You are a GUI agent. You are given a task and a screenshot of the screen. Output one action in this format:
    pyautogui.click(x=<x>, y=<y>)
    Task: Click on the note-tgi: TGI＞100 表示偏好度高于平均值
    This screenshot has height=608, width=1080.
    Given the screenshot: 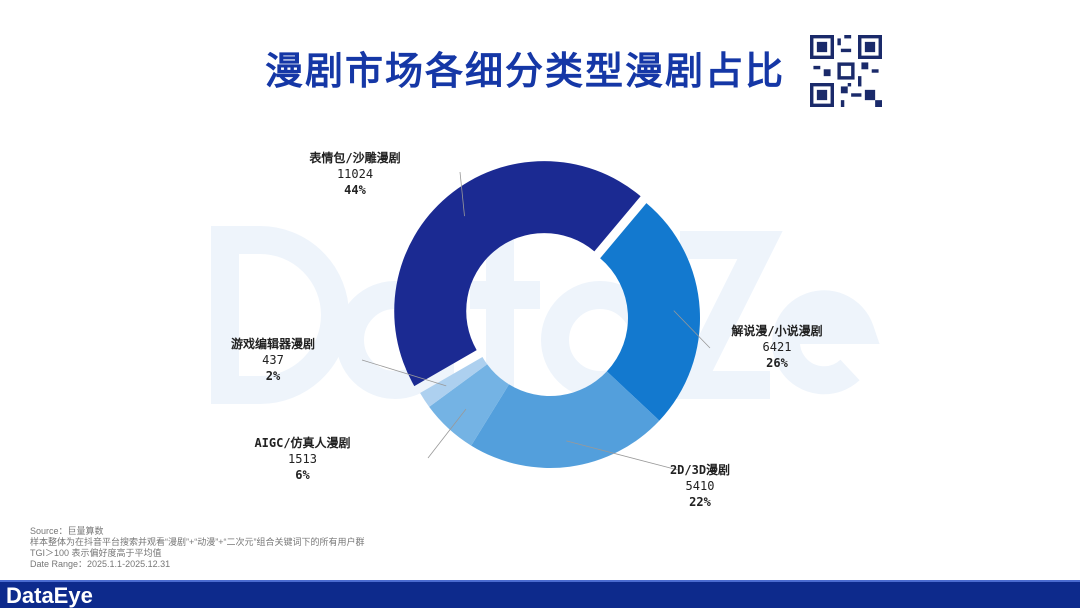 What is the action you would take?
    pyautogui.click(x=96, y=553)
    